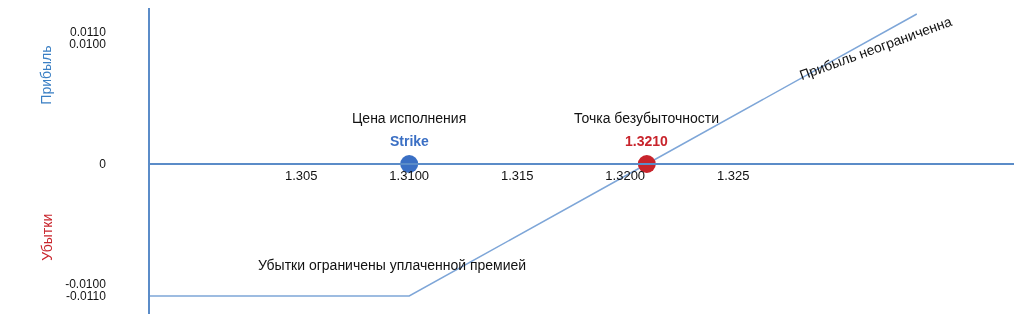 The image size is (1024, 322). Describe the element at coordinates (409, 176) in the screenshot. I see `x-tick-label: 1.3100` at that location.